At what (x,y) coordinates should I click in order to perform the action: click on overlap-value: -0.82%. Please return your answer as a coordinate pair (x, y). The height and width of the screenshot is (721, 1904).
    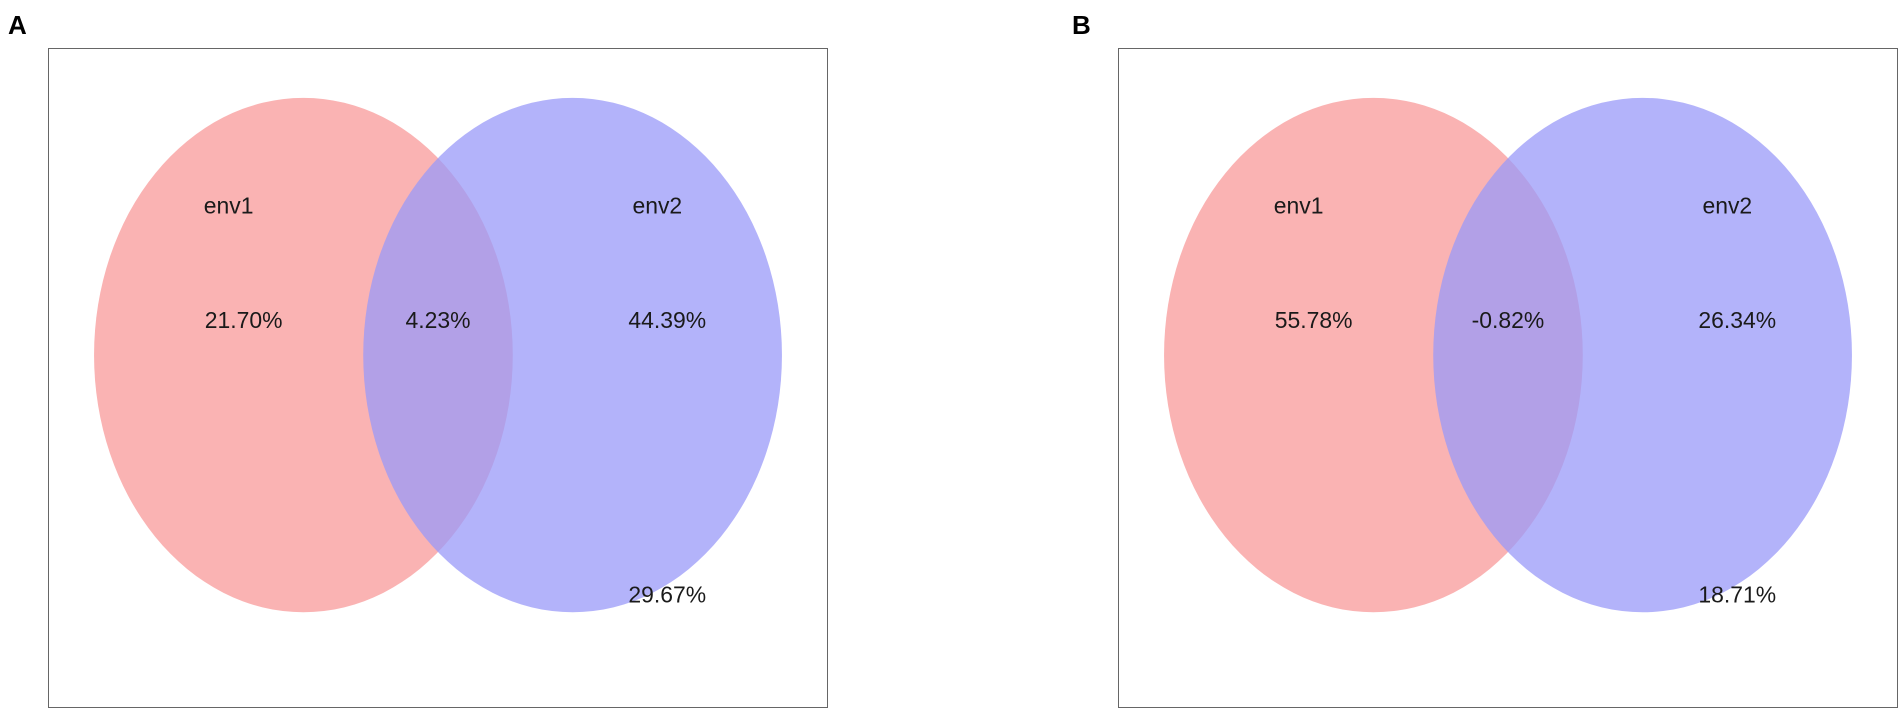
    Looking at the image, I should click on (1508, 320).